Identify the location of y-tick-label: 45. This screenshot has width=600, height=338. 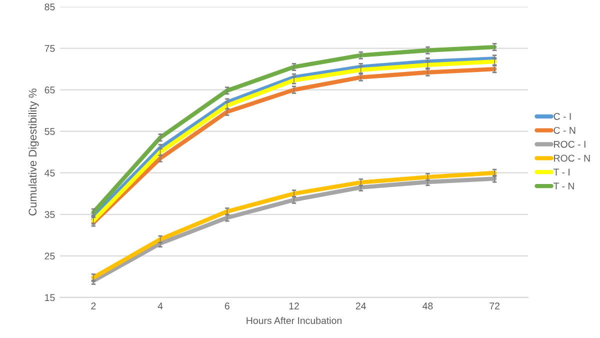
(49, 173).